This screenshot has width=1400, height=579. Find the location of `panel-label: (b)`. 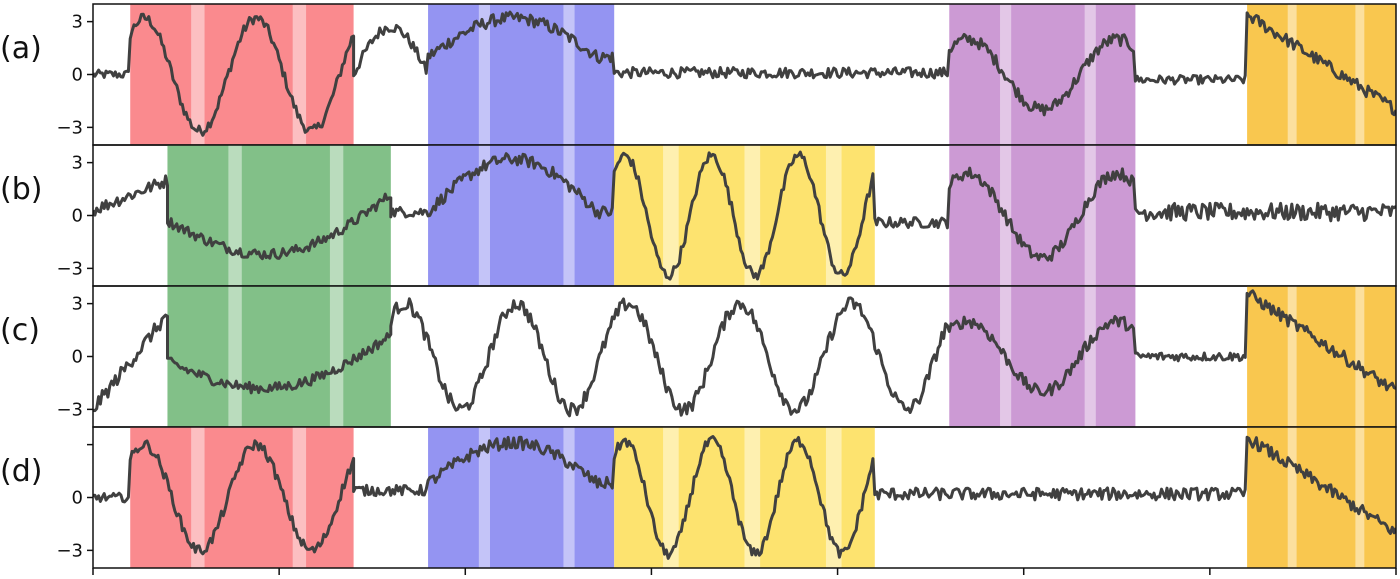

panel-label: (b) is located at coordinates (21, 189).